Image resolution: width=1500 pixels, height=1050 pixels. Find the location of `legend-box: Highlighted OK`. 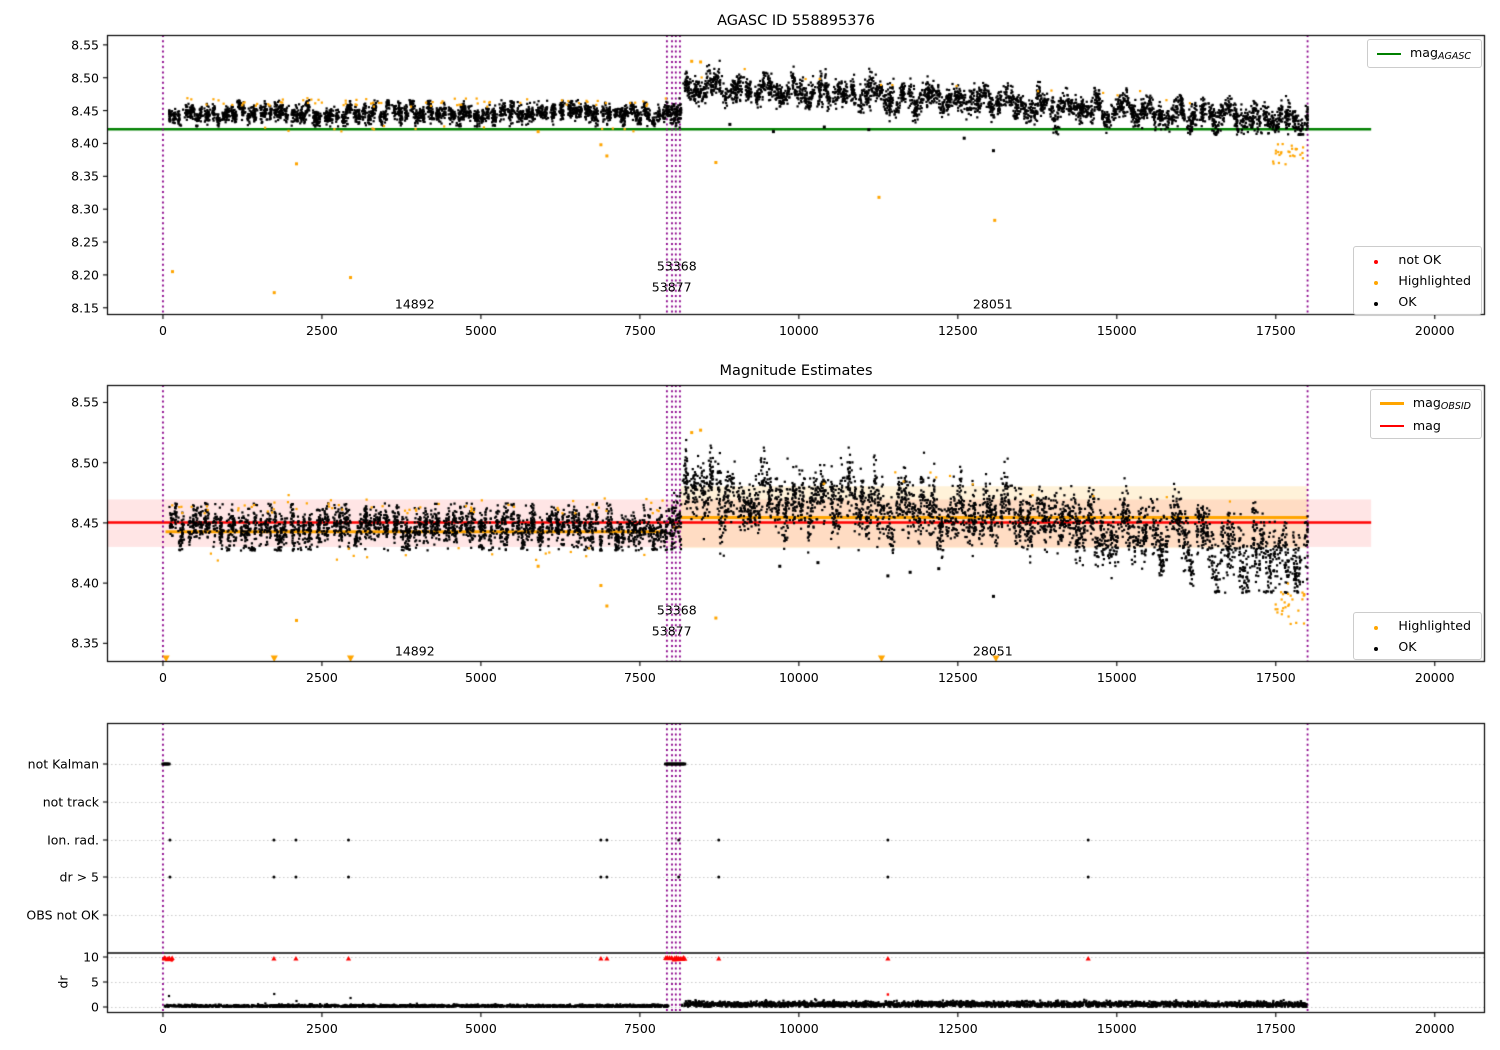

legend-box: Highlighted OK is located at coordinates (1417, 636).